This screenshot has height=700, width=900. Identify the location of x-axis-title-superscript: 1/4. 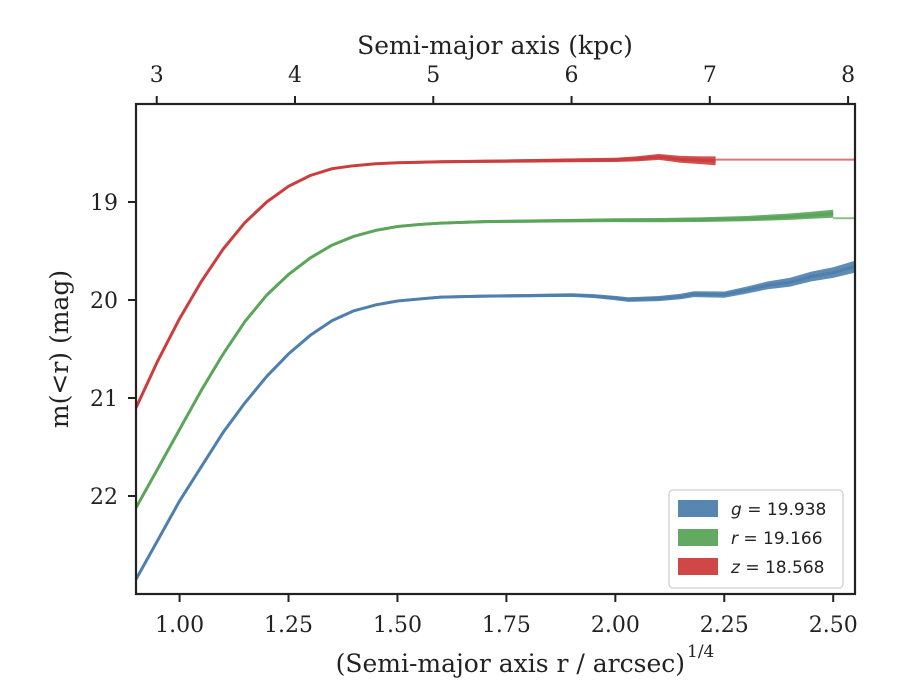
(700, 652).